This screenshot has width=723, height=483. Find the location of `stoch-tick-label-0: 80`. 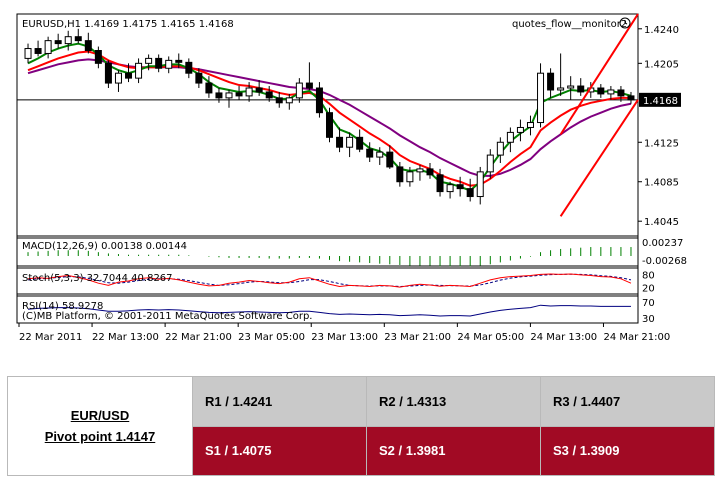

stoch-tick-label-0: 80 is located at coordinates (648, 275).